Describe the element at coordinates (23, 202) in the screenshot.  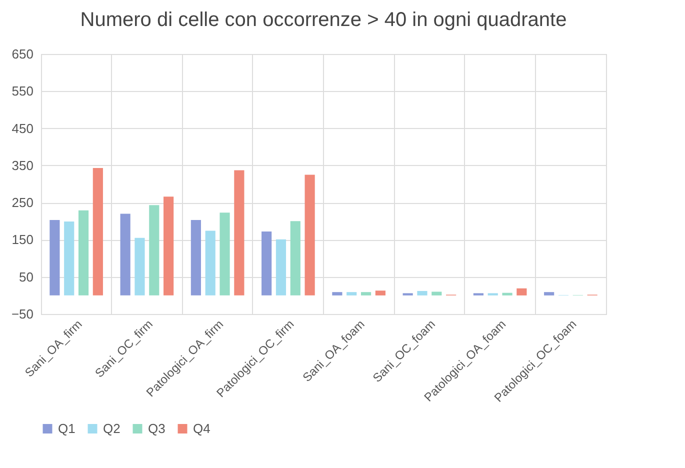
I see `y-tick-label: 250` at that location.